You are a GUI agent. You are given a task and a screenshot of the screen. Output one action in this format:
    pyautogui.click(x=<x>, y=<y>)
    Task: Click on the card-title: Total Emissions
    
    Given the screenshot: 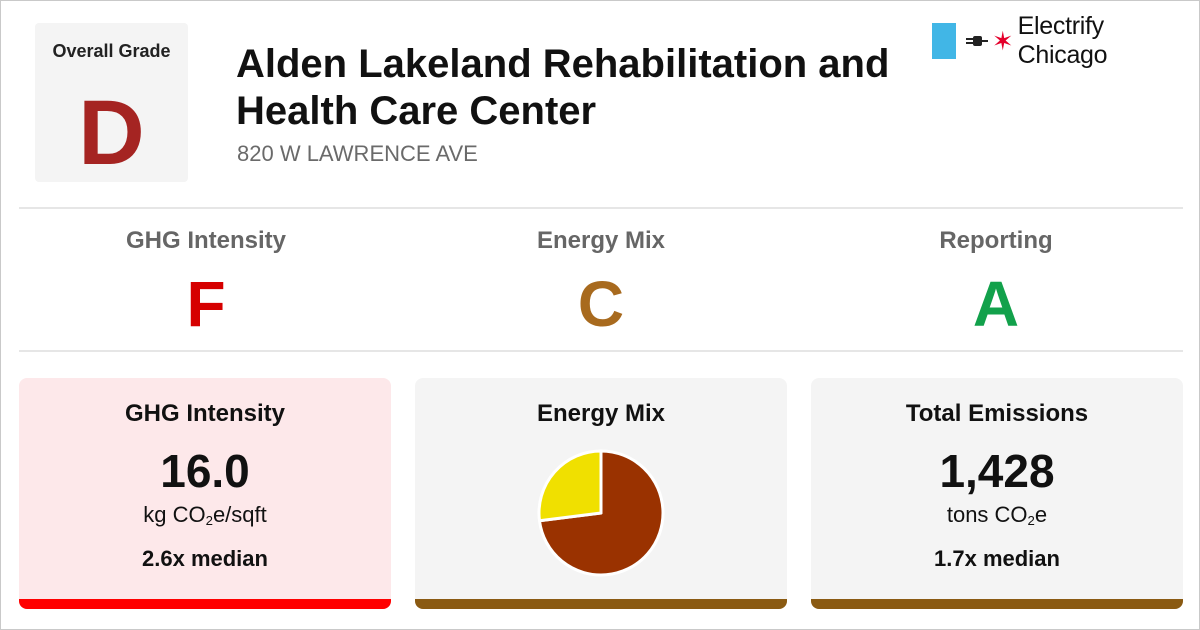 What is the action you would take?
    pyautogui.click(x=997, y=413)
    